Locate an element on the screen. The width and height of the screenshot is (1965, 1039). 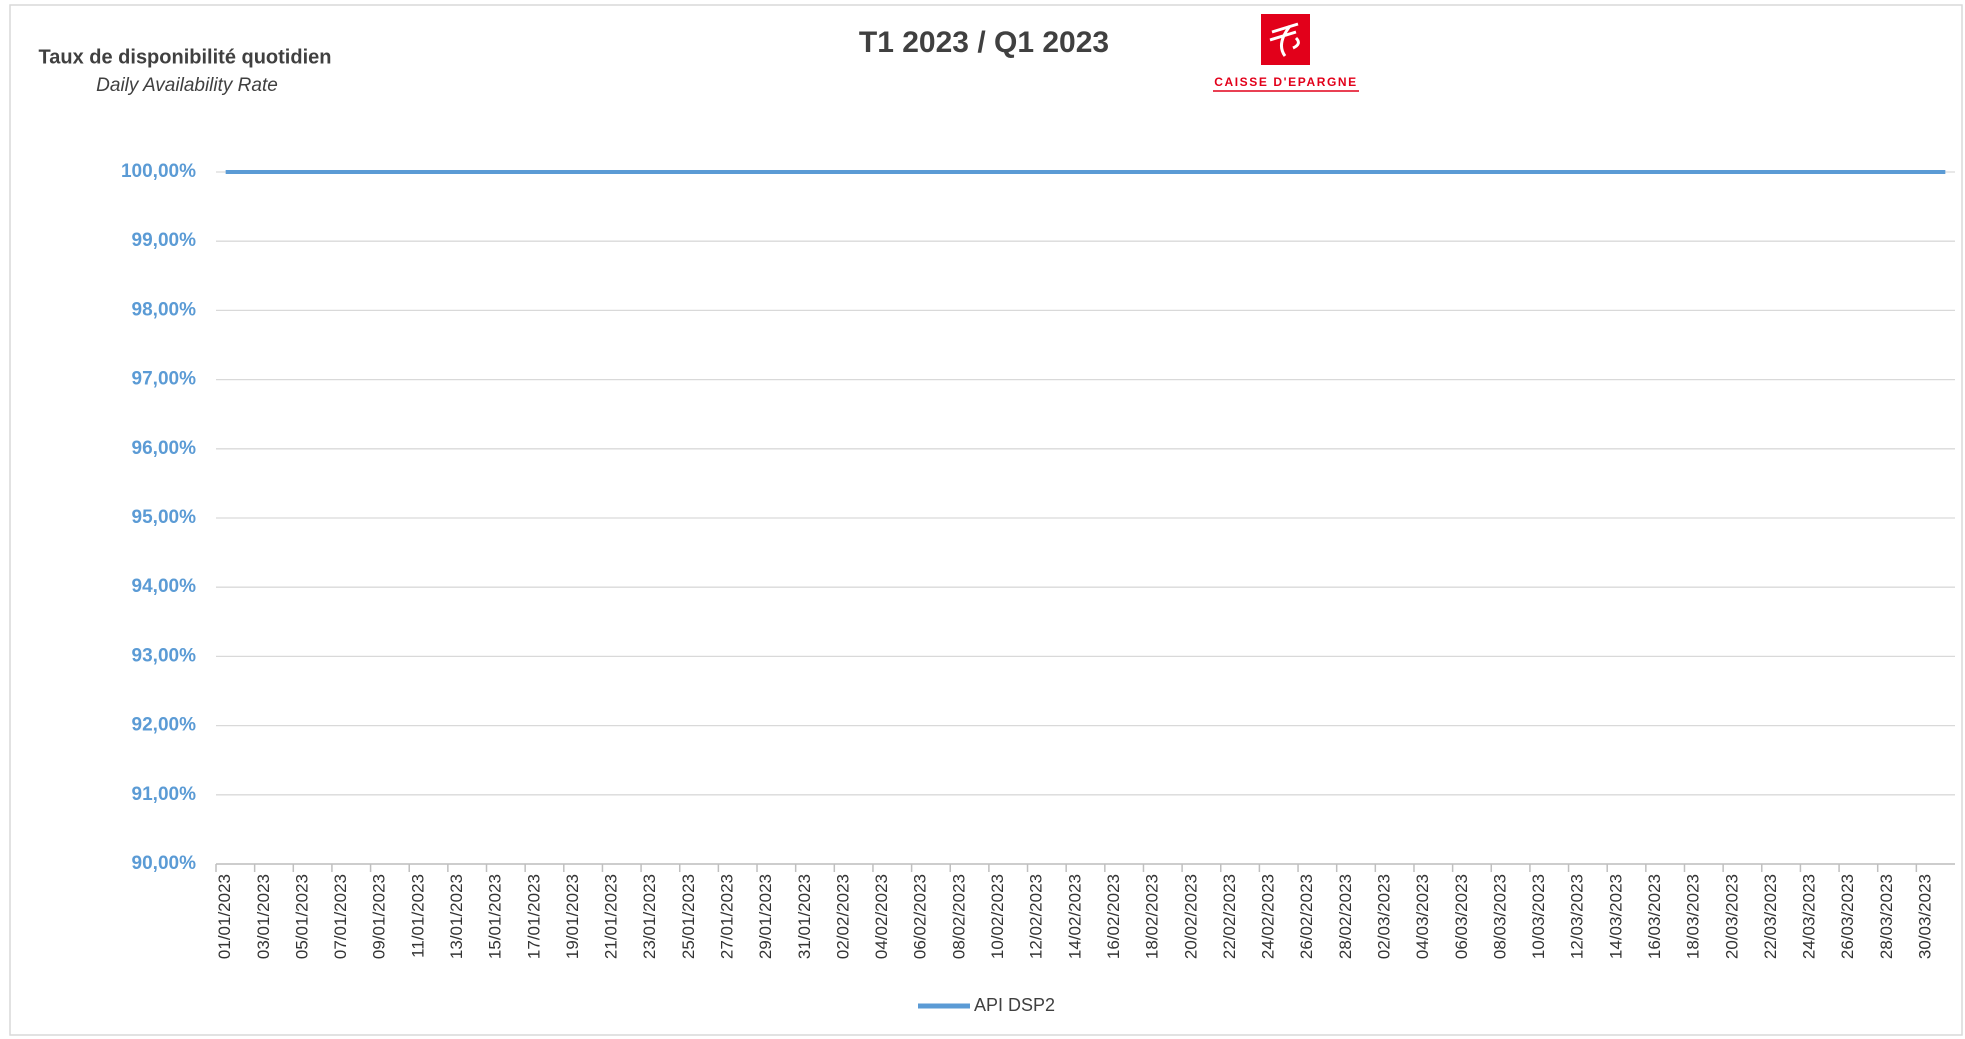
x-tick-label: 14/03/2023 is located at coordinates (1615, 916).